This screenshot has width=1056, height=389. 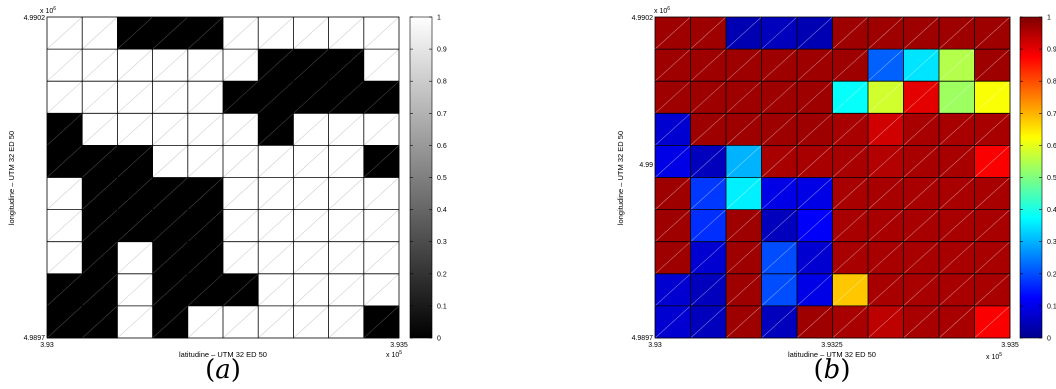 What do you see at coordinates (35, 18) in the screenshot?
I see `y-tick-label-a-top: 4.9902` at bounding box center [35, 18].